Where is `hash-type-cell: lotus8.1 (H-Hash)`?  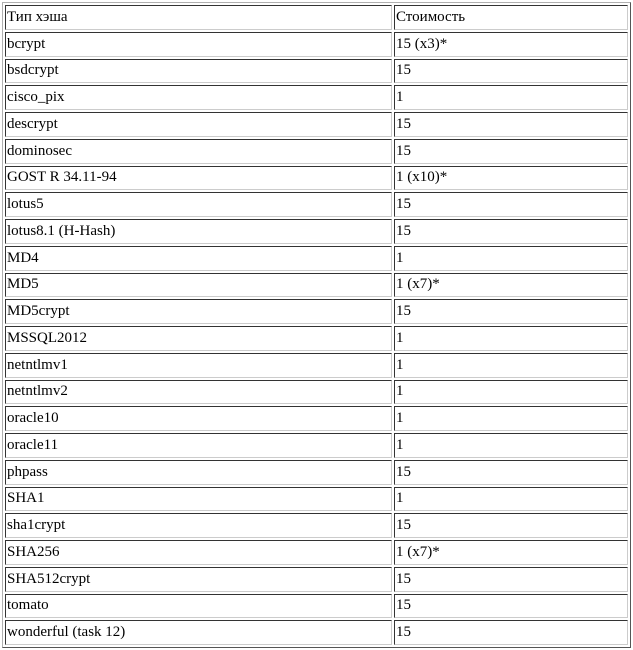
hash-type-cell: lotus8.1 (H-Hash) is located at coordinates (198, 231).